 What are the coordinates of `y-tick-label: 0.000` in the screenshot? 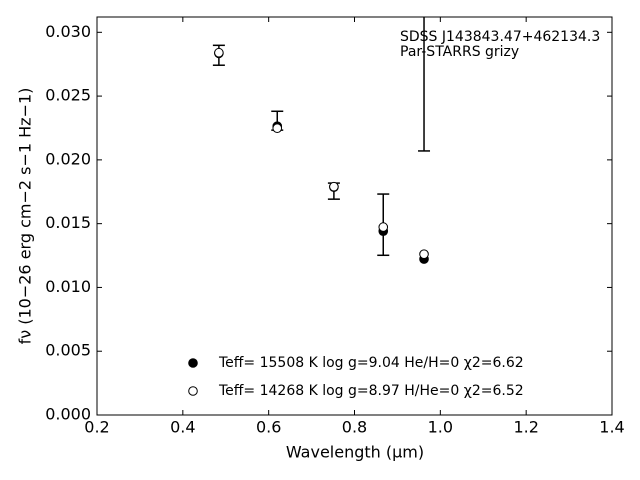 It's located at (68, 414).